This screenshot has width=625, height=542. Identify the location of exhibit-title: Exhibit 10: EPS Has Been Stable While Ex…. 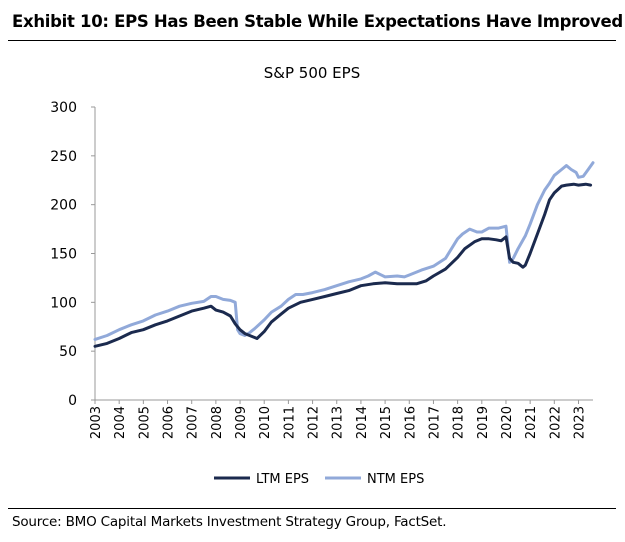
(317, 21).